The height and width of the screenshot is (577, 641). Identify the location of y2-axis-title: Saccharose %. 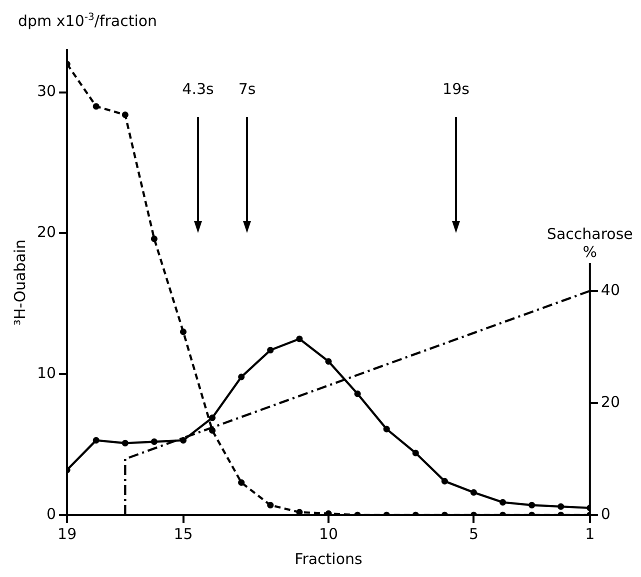
(589, 243).